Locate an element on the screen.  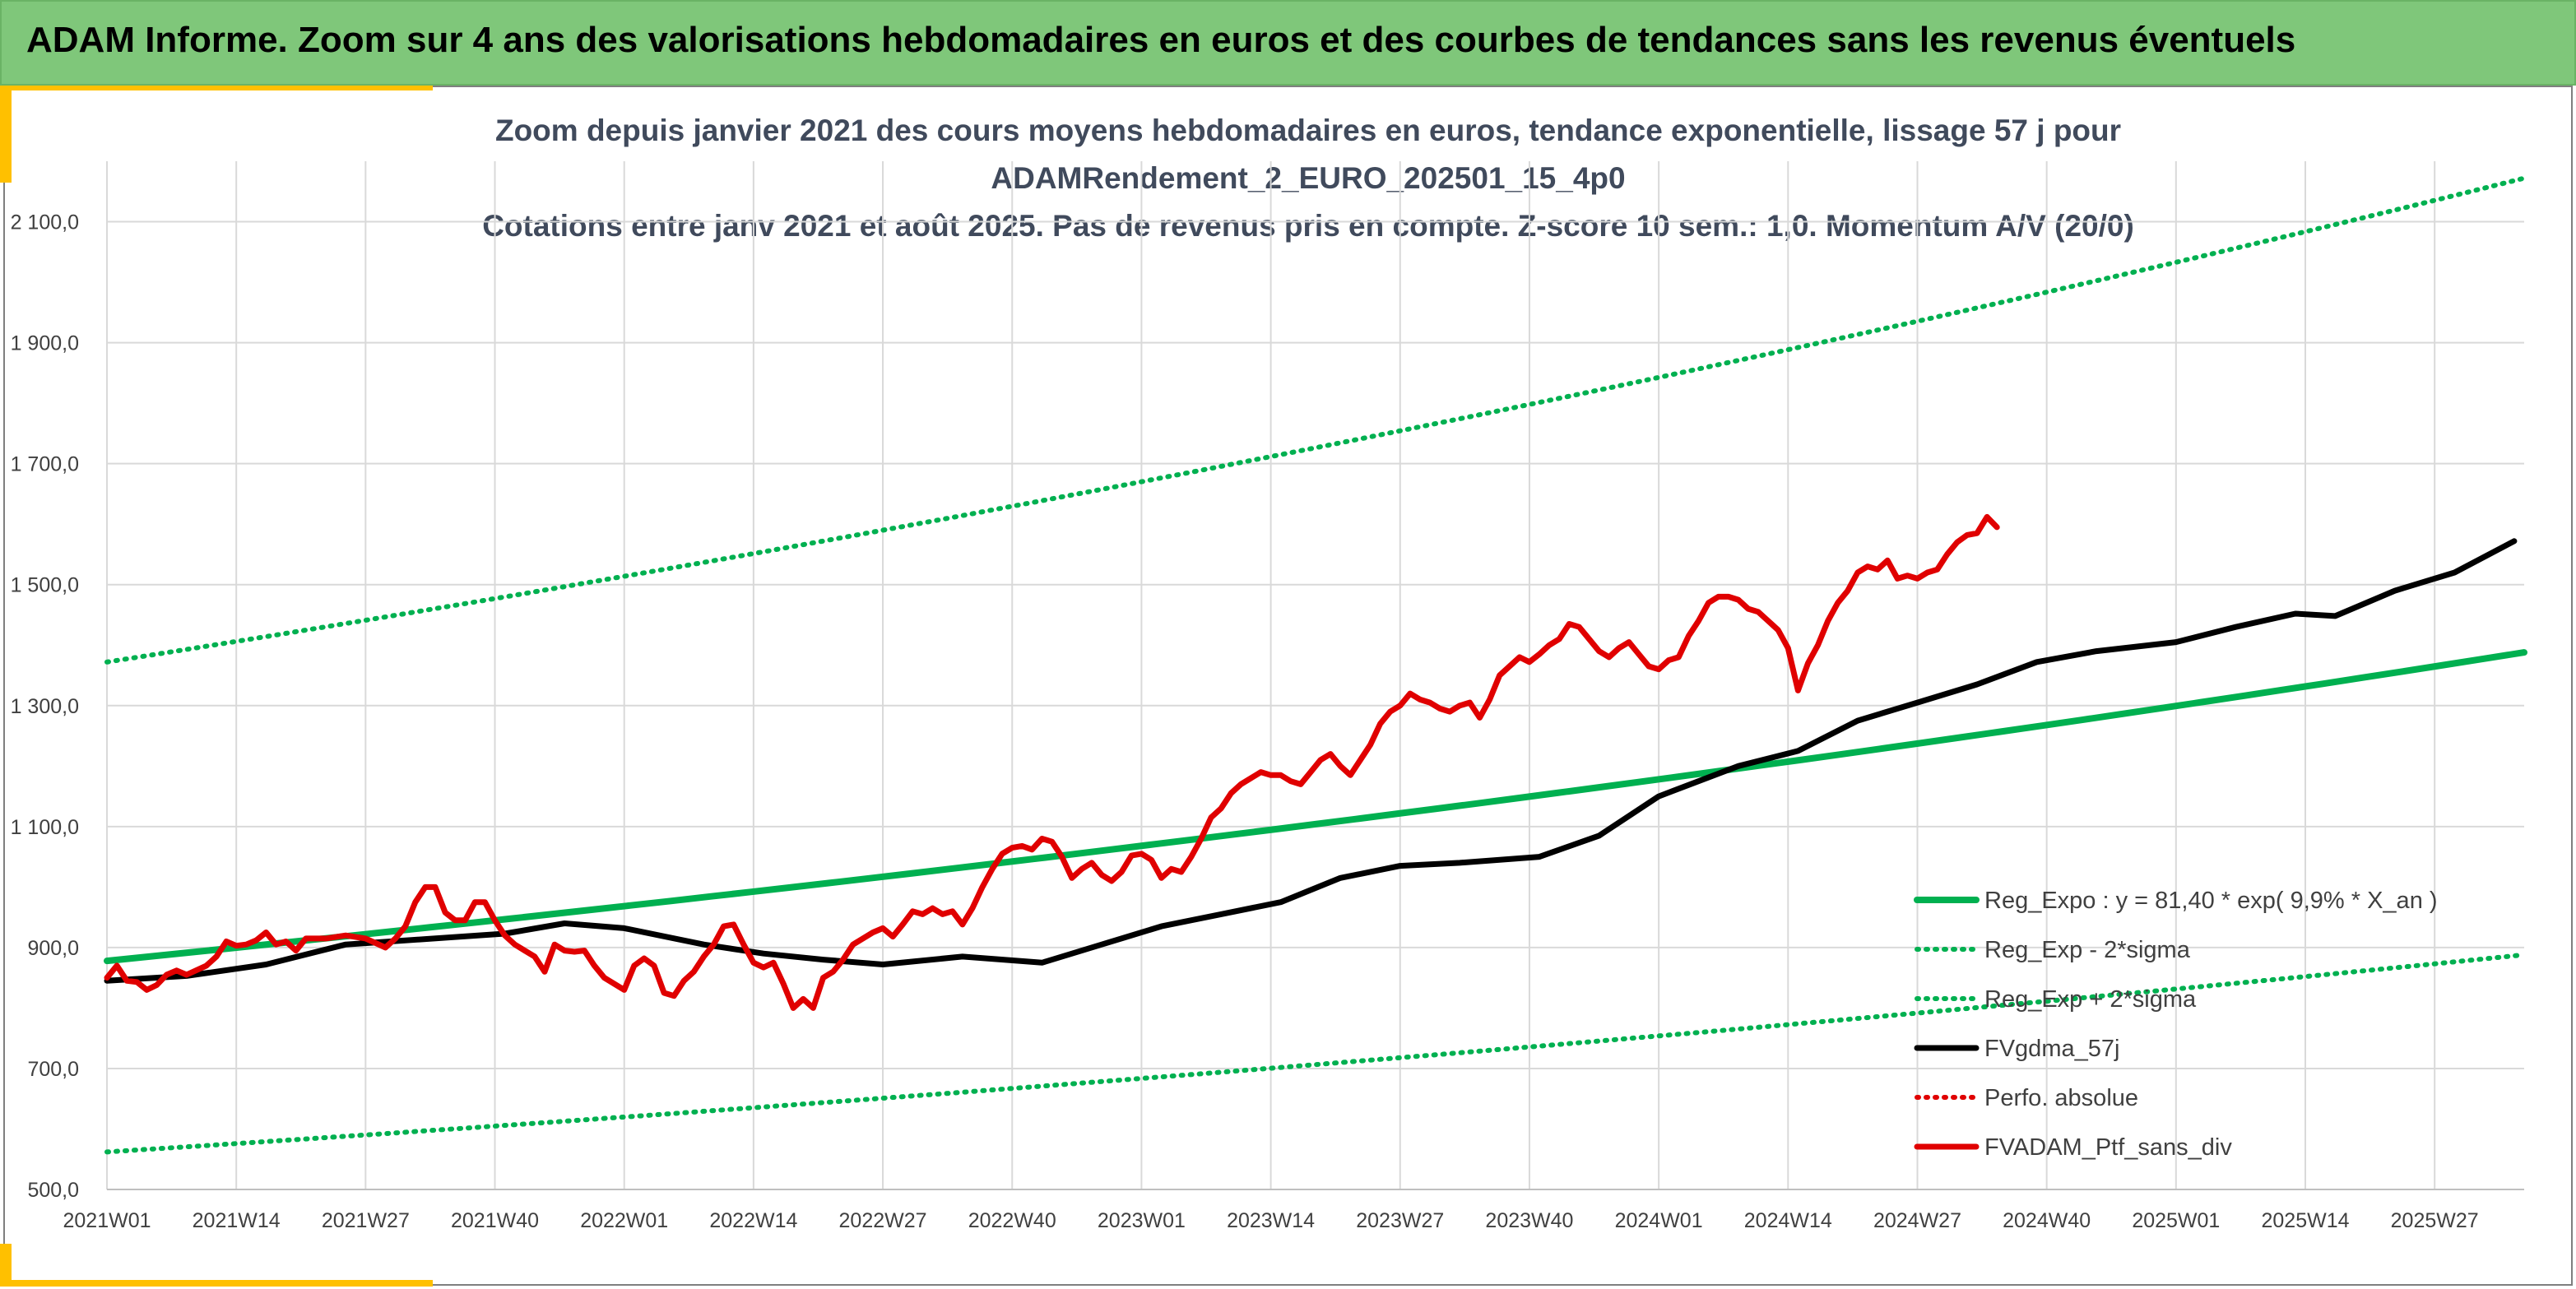
accent-bar-bottom is located at coordinates (216, 1283).